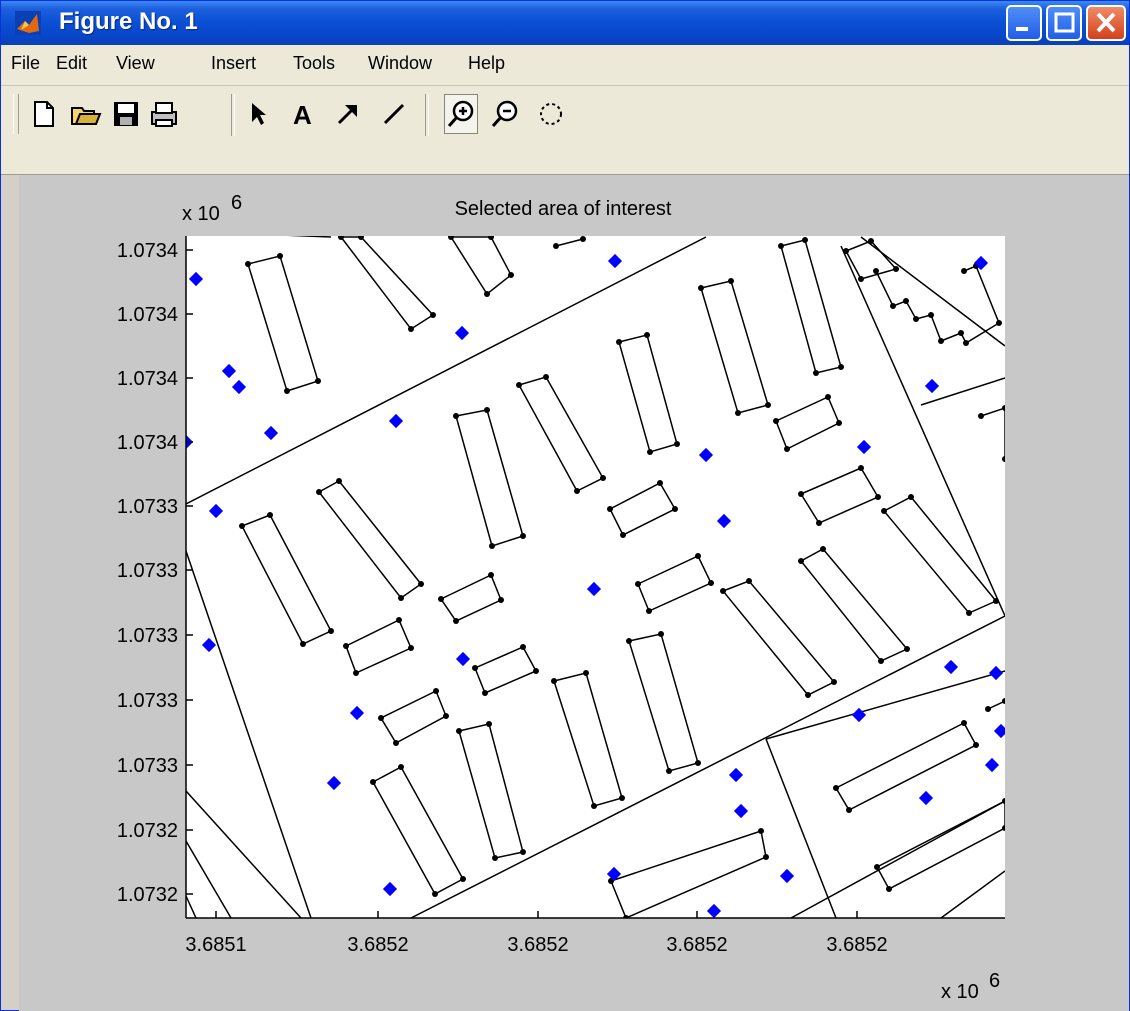 This screenshot has height=1011, width=1130. I want to click on y-tick-label: 1.0733, so click(147, 507).